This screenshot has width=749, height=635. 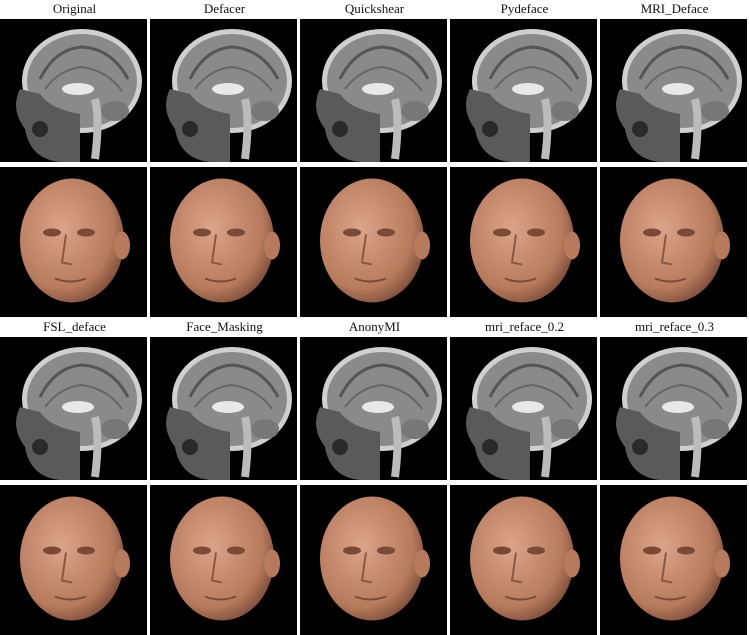 What do you see at coordinates (224, 326) in the screenshot?
I see `method-label: Face_Masking` at bounding box center [224, 326].